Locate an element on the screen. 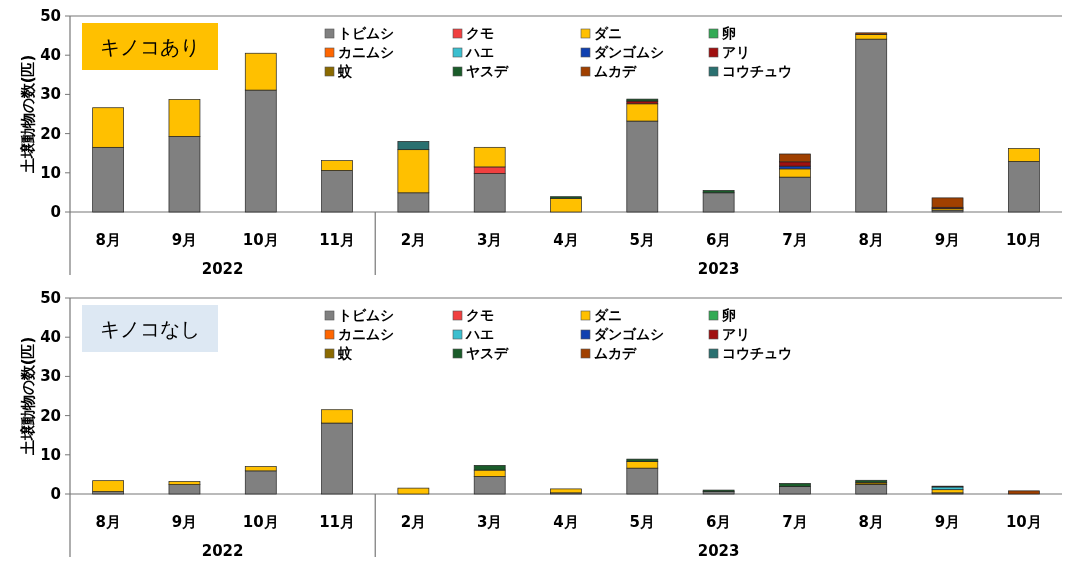 Image resolution: width=1065 pixels, height=563 pixels. text: キノコなし is located at coordinates (150, 329).